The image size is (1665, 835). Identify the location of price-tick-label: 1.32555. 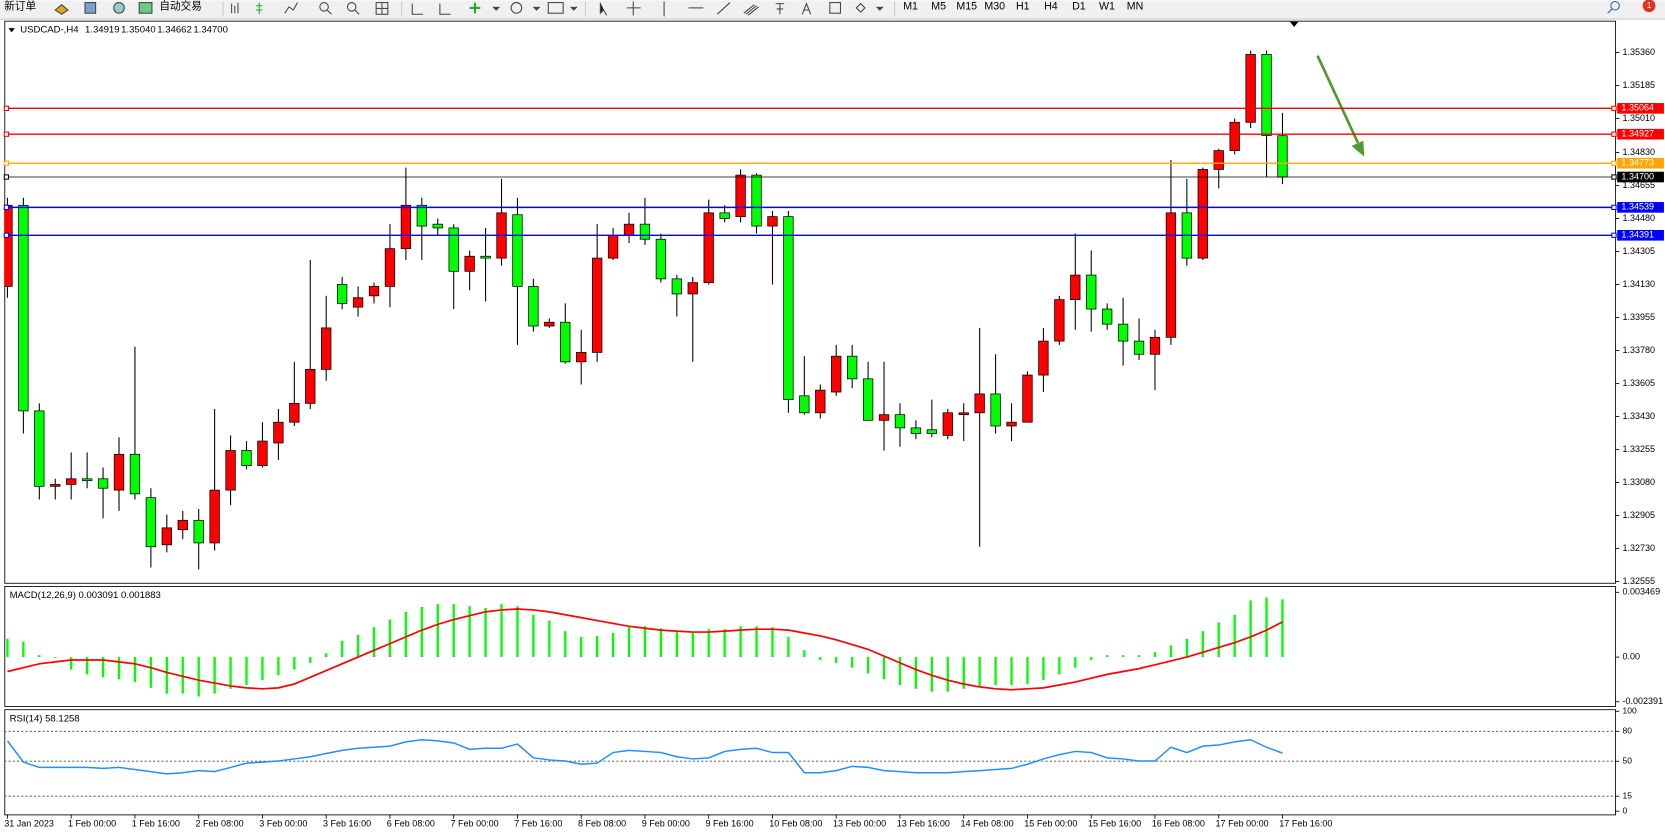
(1638, 581).